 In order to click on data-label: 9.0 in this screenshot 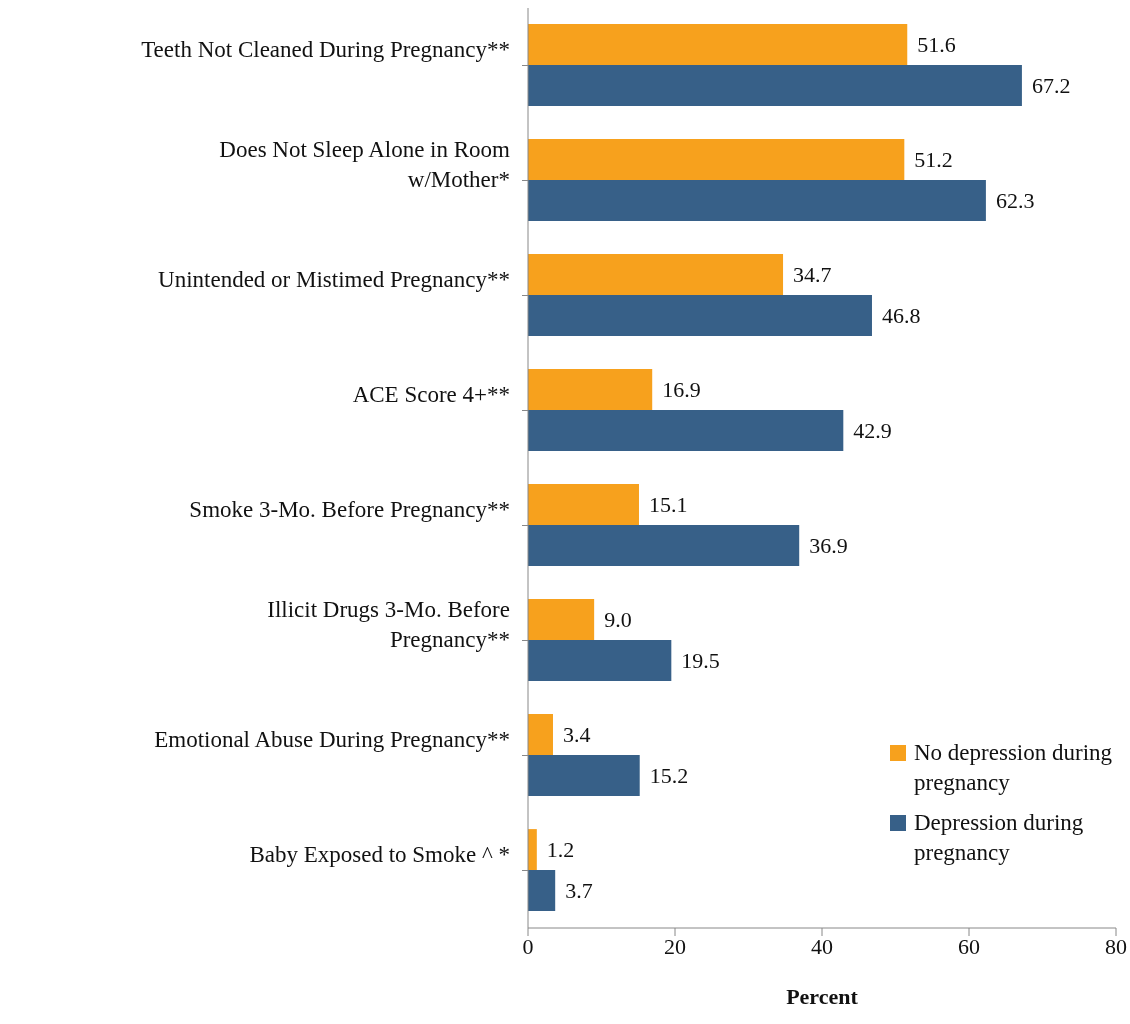, I will do `click(618, 620)`.